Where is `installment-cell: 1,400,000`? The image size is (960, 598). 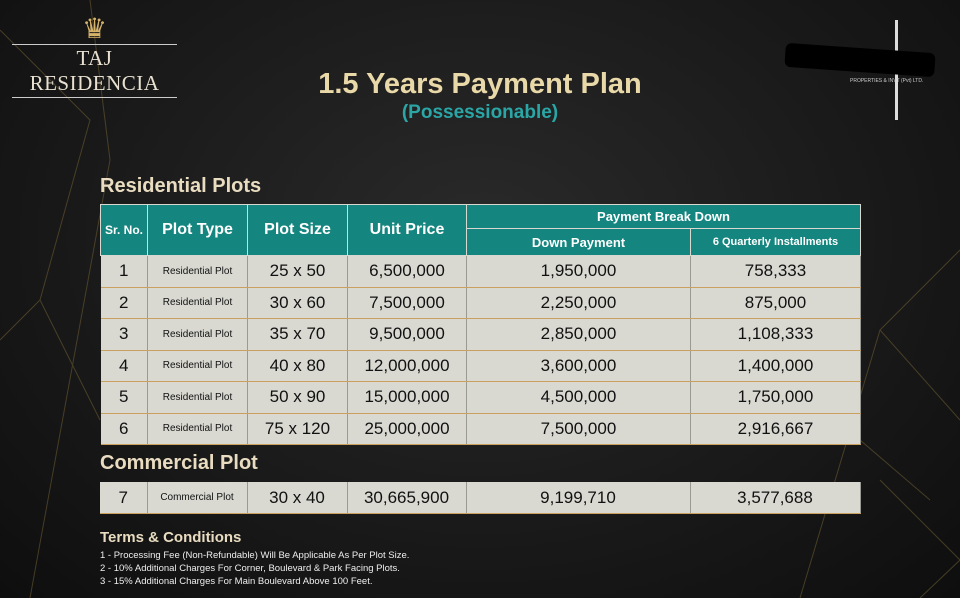 installment-cell: 1,400,000 is located at coordinates (775, 366).